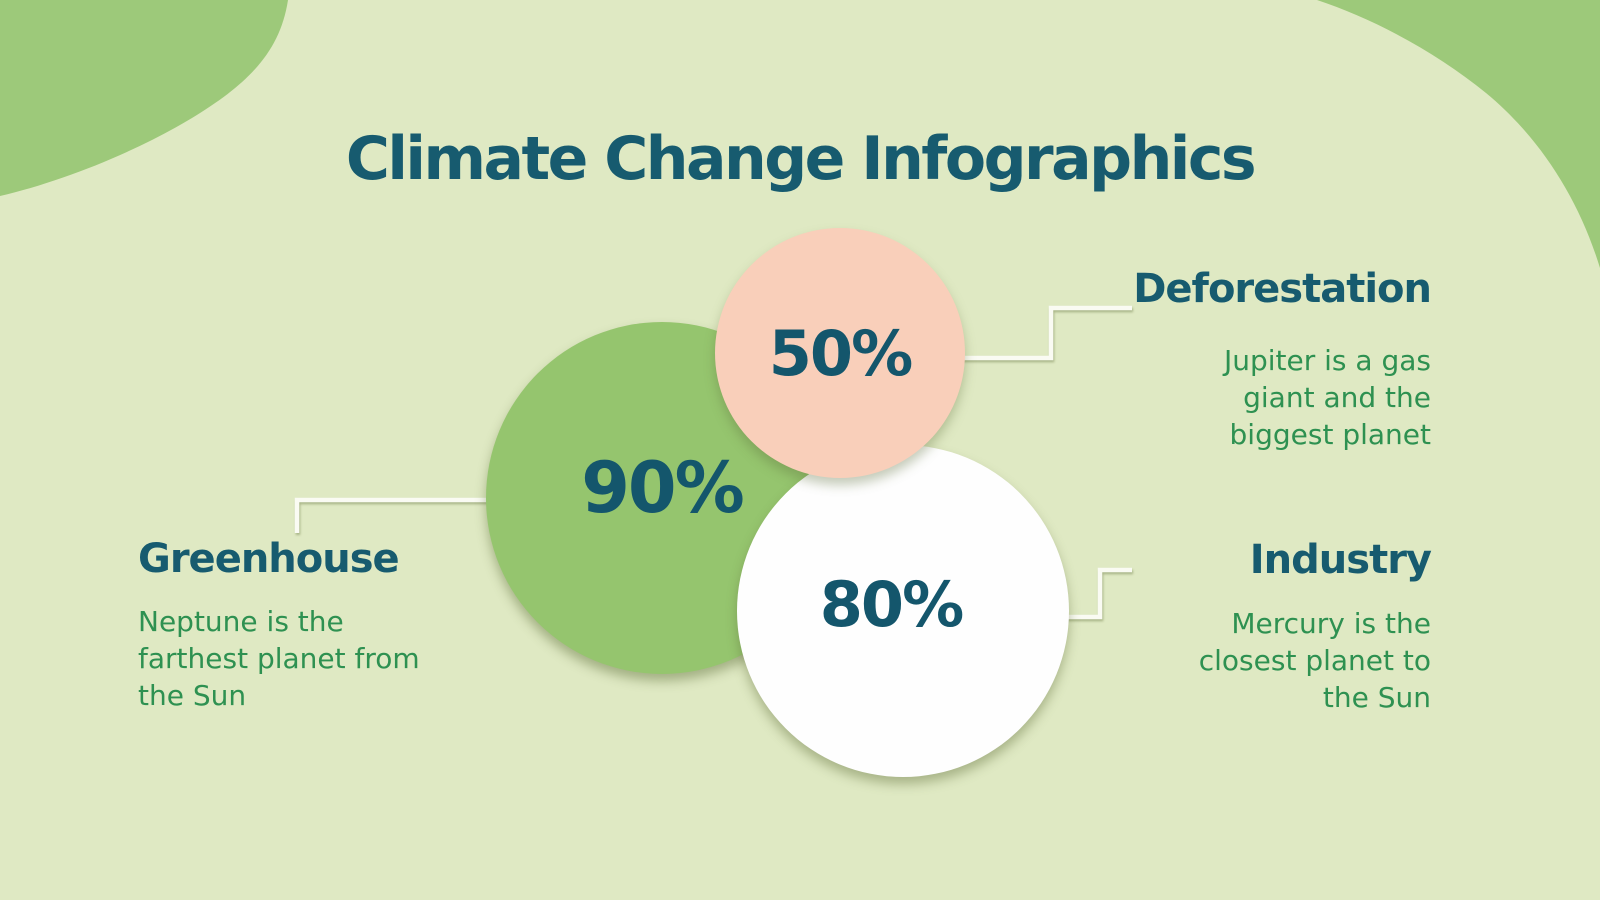 The image size is (1600, 900). I want to click on deforestation-connector-line, so click(1045, 333).